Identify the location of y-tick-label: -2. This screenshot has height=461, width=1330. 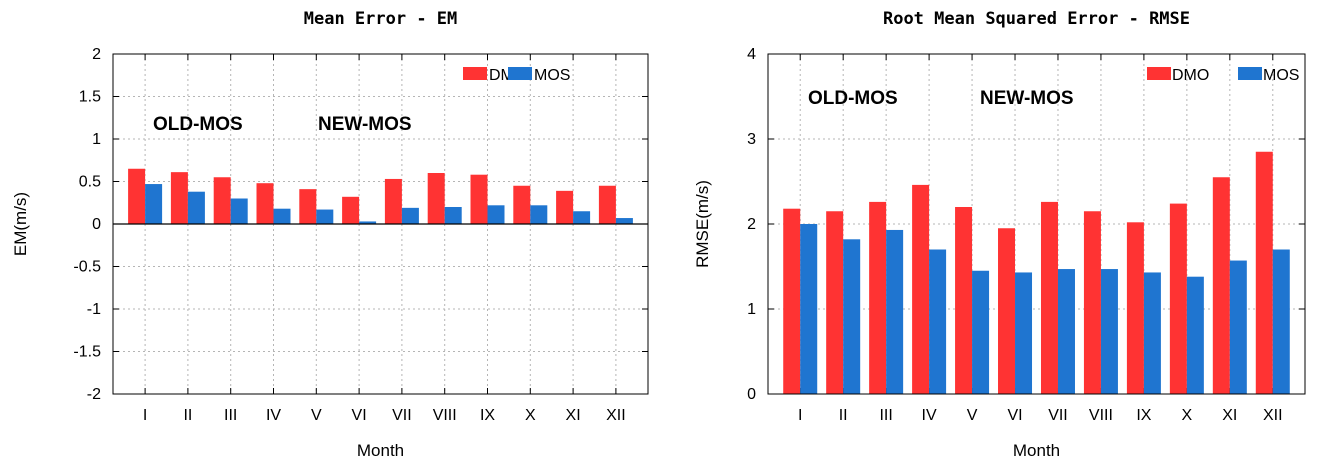
(94, 394).